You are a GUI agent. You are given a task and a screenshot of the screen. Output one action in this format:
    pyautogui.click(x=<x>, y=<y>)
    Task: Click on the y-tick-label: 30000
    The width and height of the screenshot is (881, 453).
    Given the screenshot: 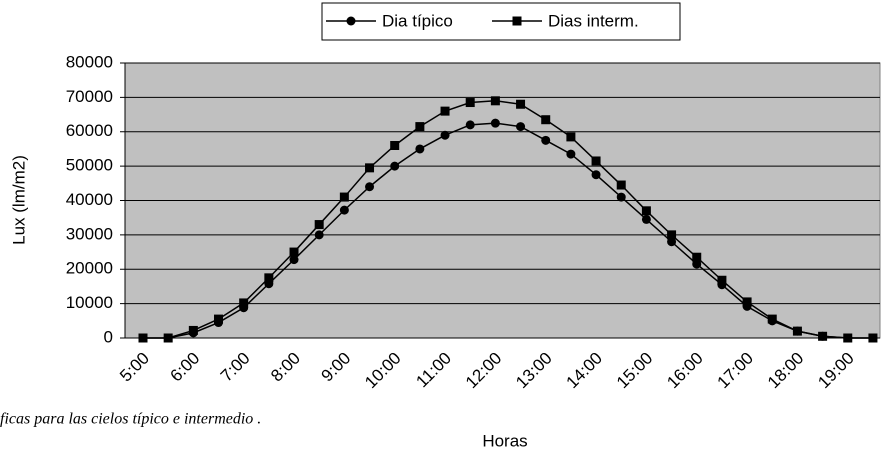 What is the action you would take?
    pyautogui.click(x=89, y=233)
    